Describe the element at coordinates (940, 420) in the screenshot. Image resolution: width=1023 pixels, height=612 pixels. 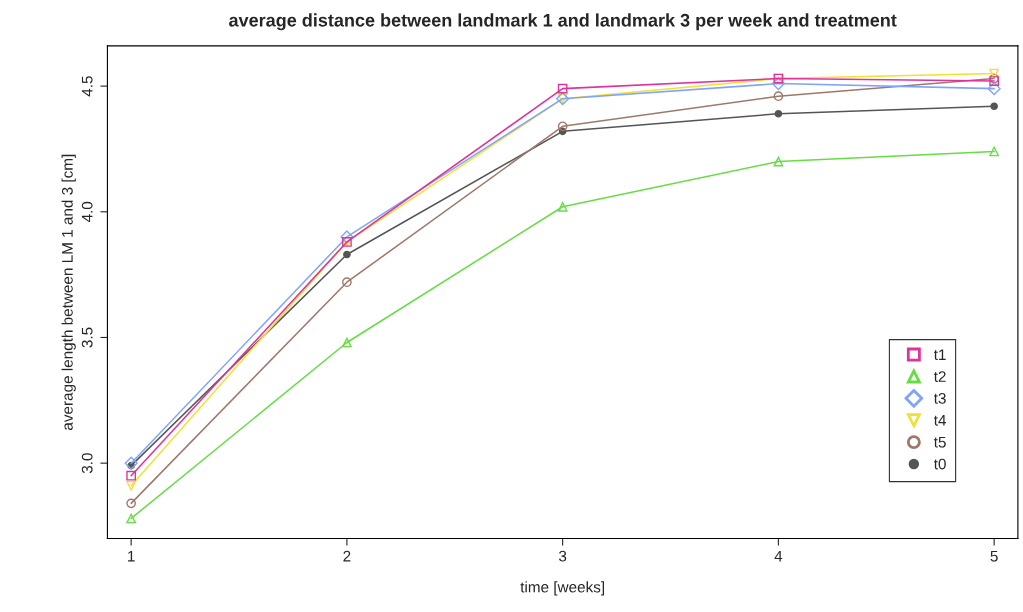
I see `legend-label: t4` at that location.